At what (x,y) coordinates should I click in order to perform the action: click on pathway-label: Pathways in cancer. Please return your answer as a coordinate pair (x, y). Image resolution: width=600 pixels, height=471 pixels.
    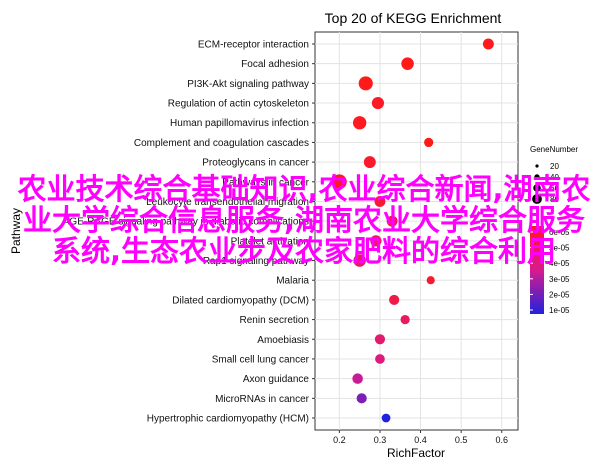
    Looking at the image, I should click on (265, 182).